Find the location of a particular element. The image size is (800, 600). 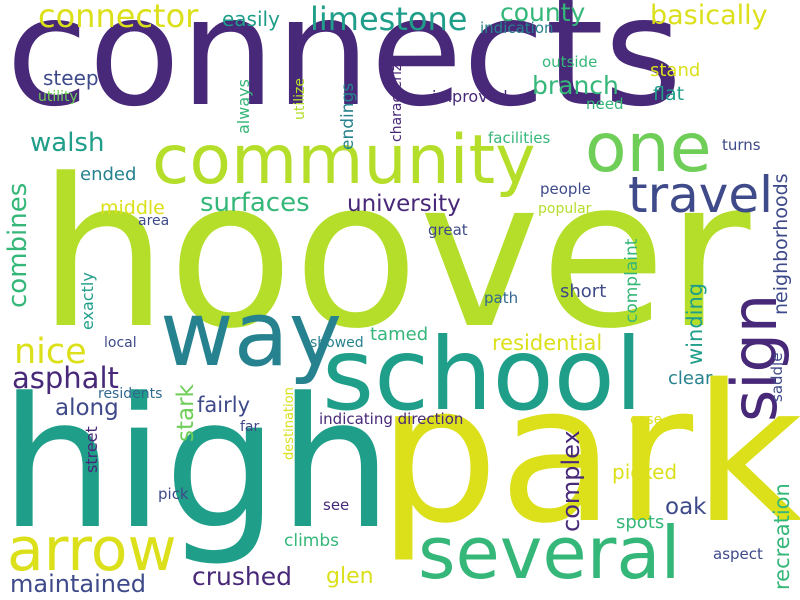

word-facilities: facilities is located at coordinates (519, 138).